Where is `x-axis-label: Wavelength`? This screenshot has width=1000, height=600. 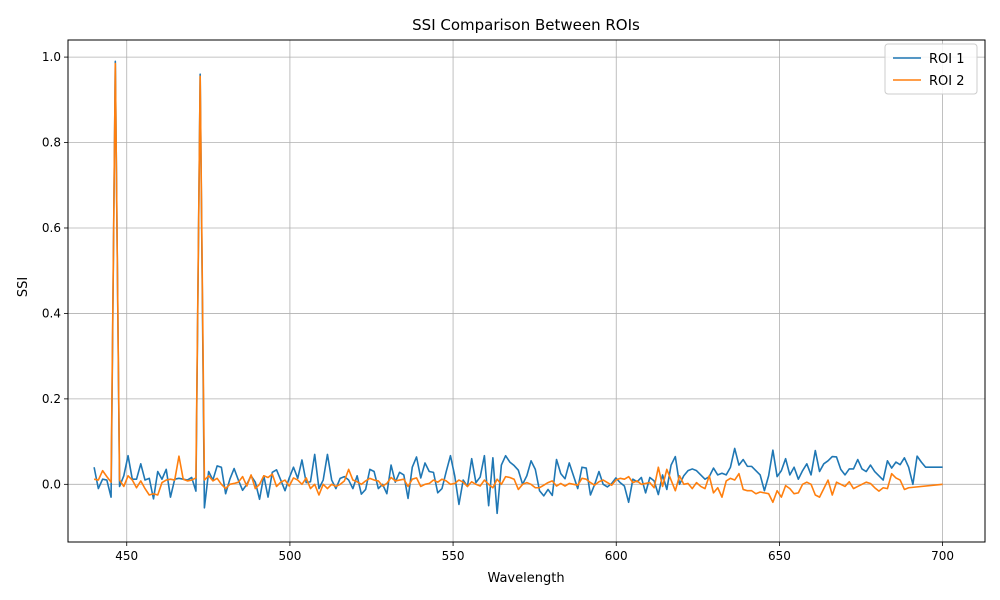
x-axis-label: Wavelength is located at coordinates (525, 578).